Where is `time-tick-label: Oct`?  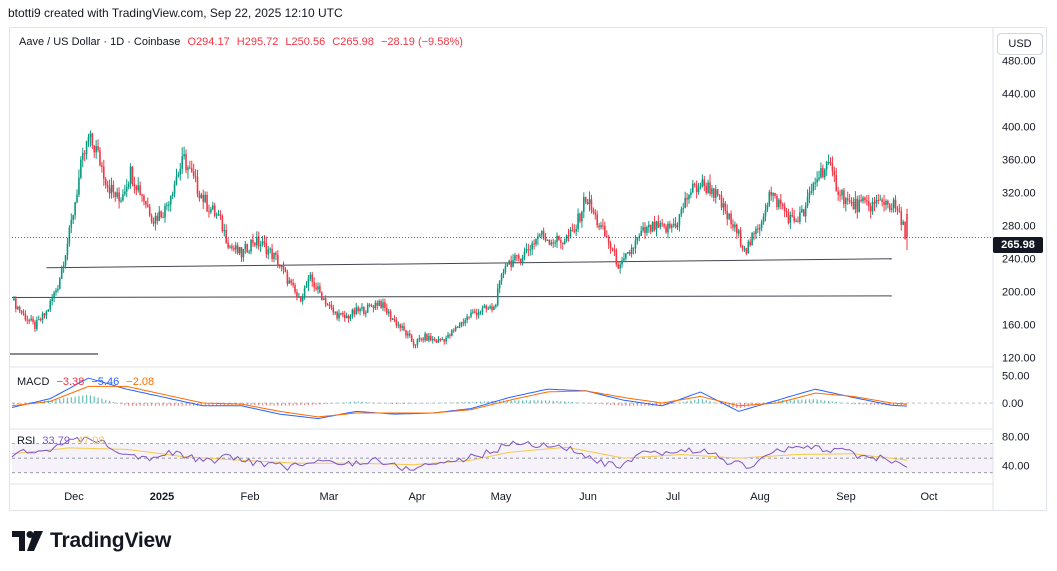
time-tick-label: Oct is located at coordinates (928, 497).